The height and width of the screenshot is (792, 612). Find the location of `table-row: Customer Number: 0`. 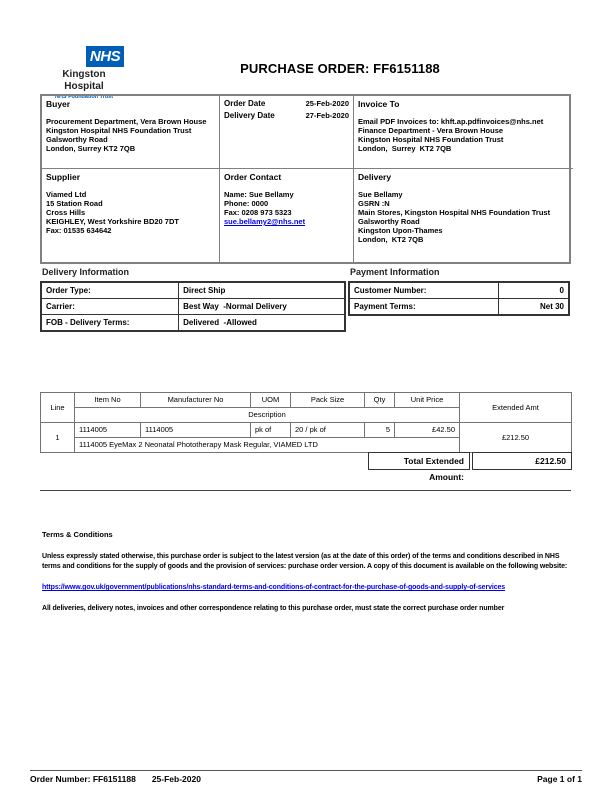

table-row: Customer Number: 0 is located at coordinates (459, 291).